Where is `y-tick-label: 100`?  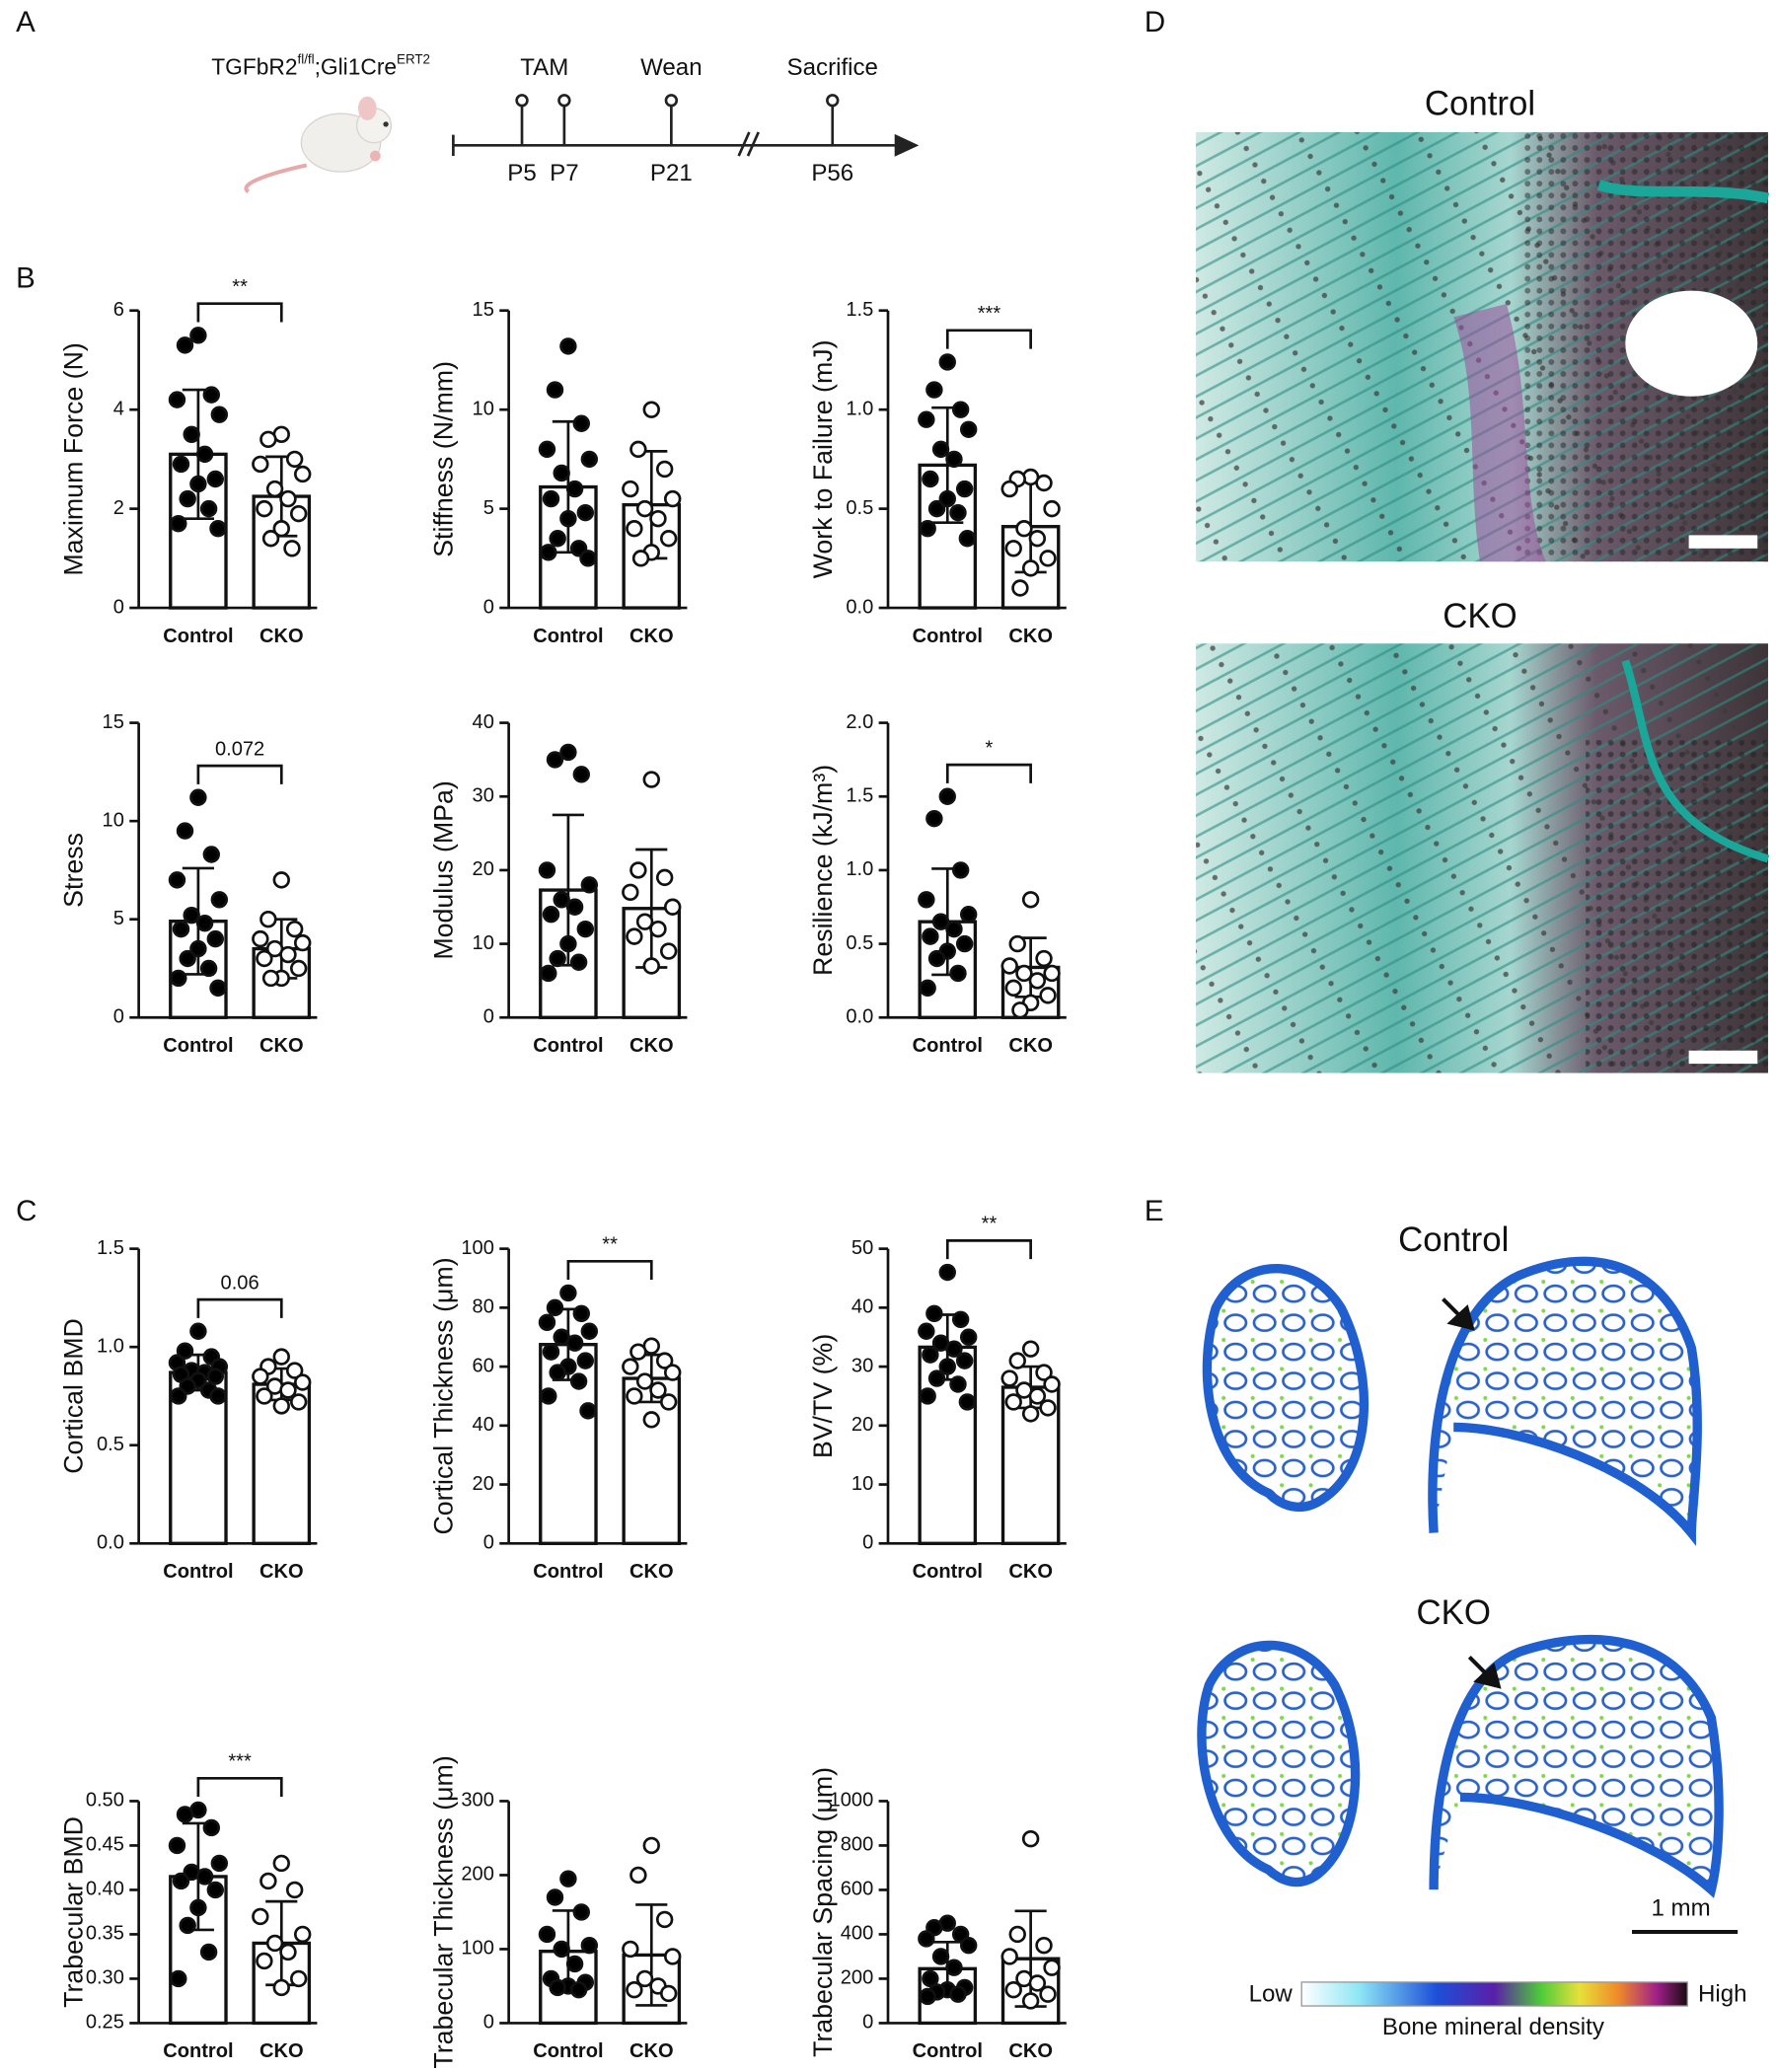 y-tick-label: 100 is located at coordinates (478, 1248).